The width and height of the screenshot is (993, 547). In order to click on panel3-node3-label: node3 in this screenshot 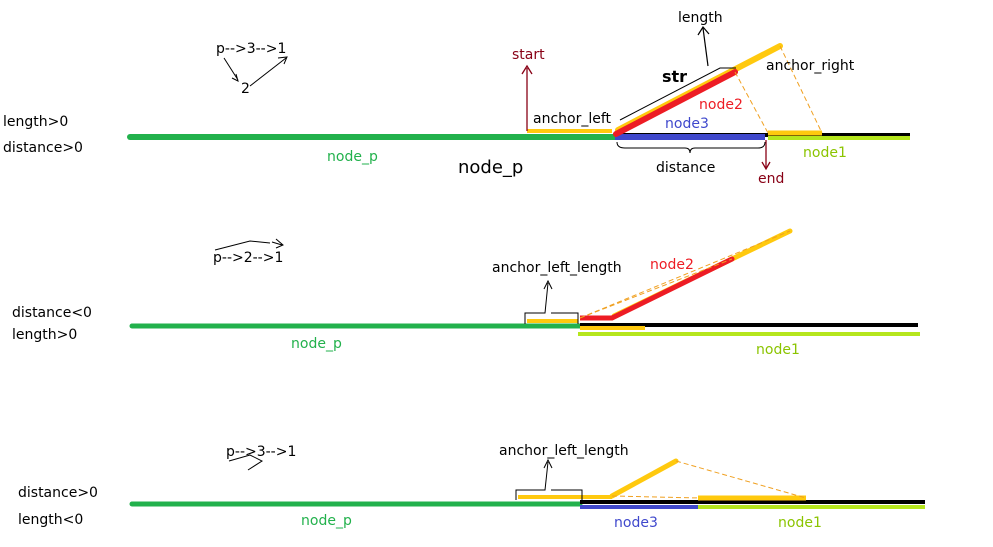, I will do `click(636, 523)`.